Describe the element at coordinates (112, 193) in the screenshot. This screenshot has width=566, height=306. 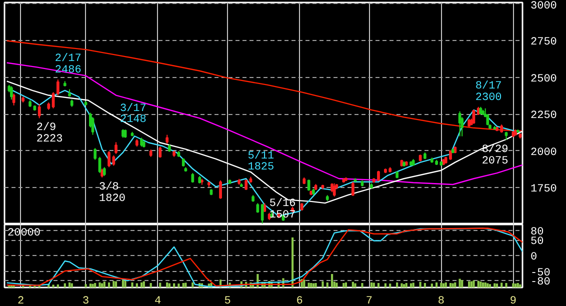
I see `annotation: 3/8 1820` at that location.